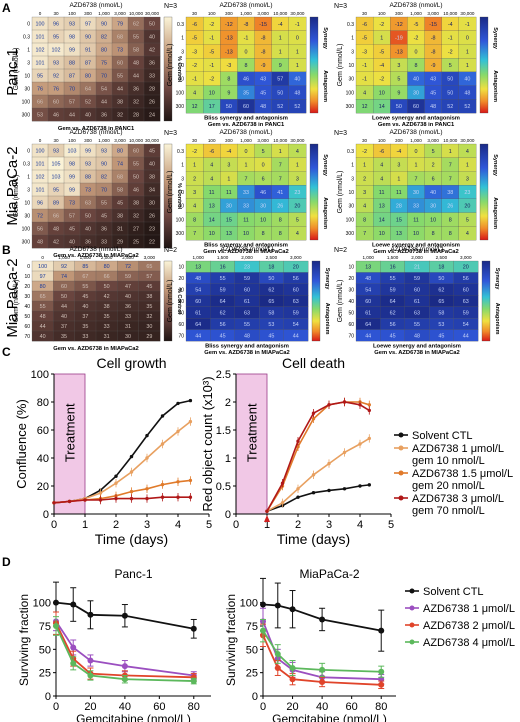  Describe the element at coordinates (152, 13) in the screenshot. I see `heatmap-xtick: 30,000` at that location.